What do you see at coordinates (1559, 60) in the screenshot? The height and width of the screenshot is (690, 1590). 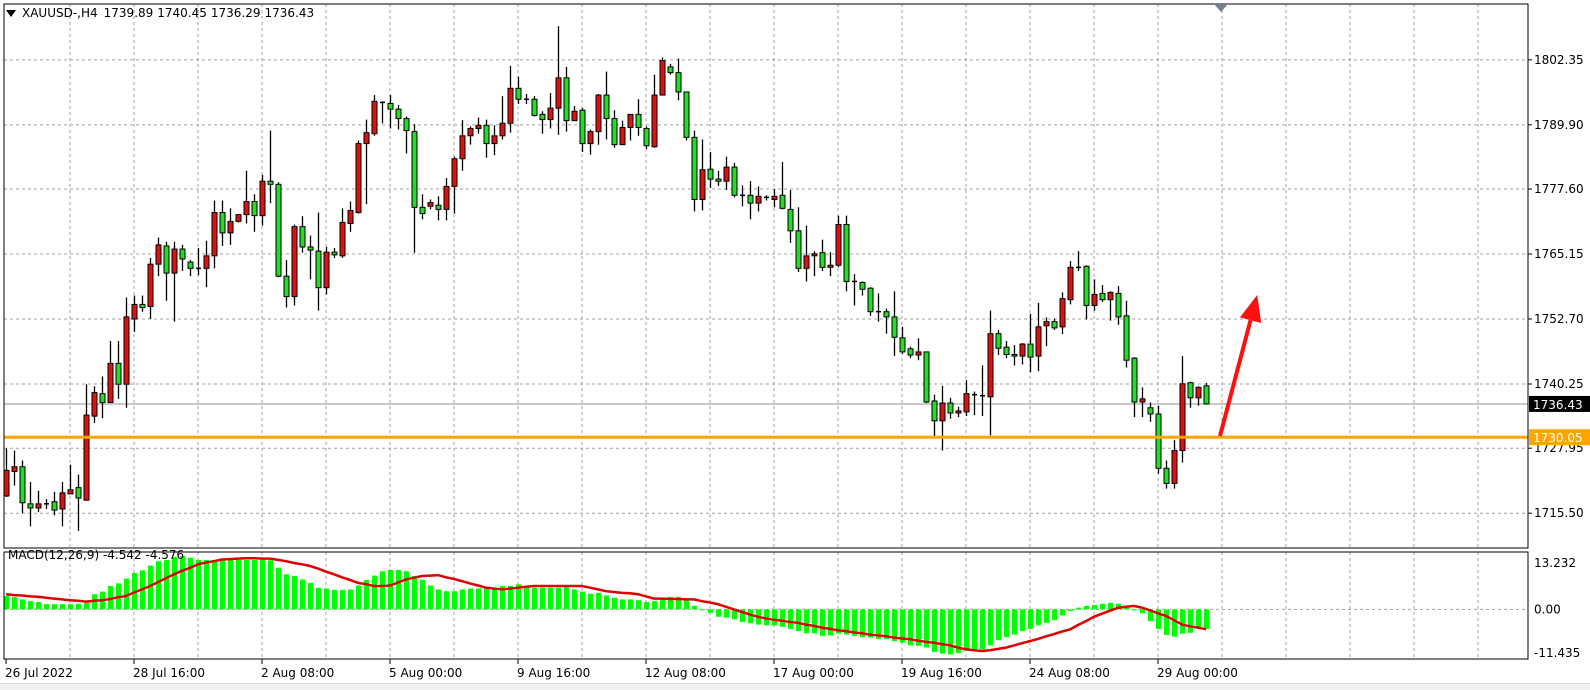 I see `price-tick-label: 1802.35` at bounding box center [1559, 60].